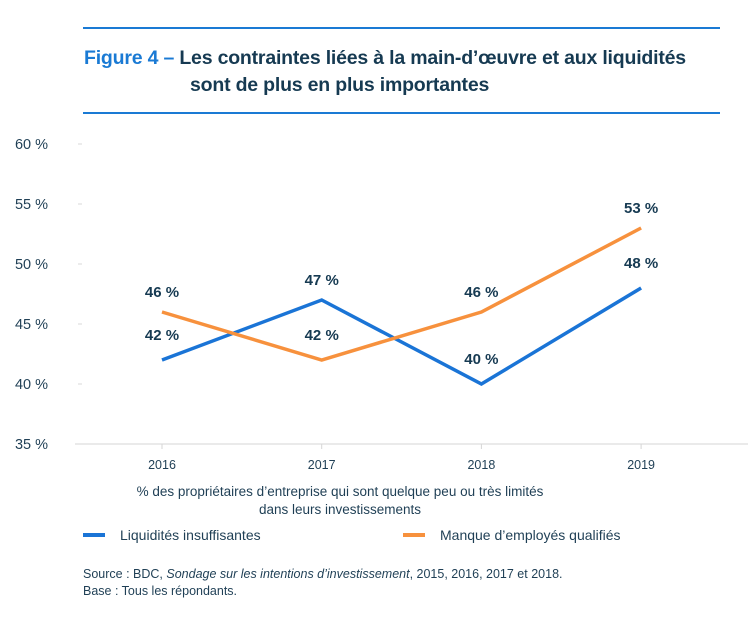  What do you see at coordinates (340, 509) in the screenshot?
I see `x-axis-title-line-2: dans leurs investissements` at bounding box center [340, 509].